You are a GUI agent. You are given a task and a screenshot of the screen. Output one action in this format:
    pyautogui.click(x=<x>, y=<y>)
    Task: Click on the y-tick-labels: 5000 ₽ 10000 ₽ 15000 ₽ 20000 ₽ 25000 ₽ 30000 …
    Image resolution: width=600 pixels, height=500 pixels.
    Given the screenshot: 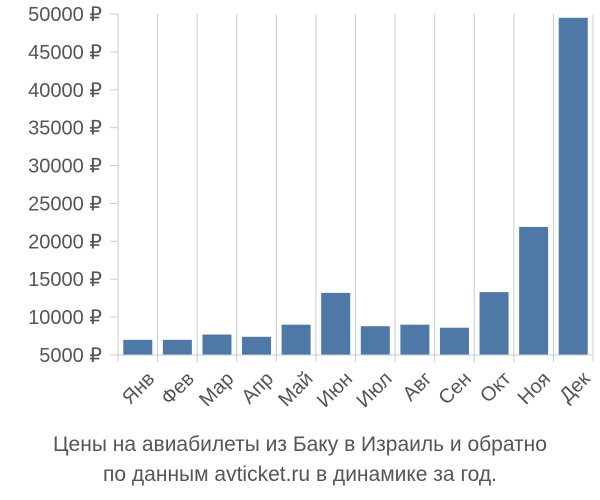 What is the action you would take?
    pyautogui.click(x=65, y=185)
    